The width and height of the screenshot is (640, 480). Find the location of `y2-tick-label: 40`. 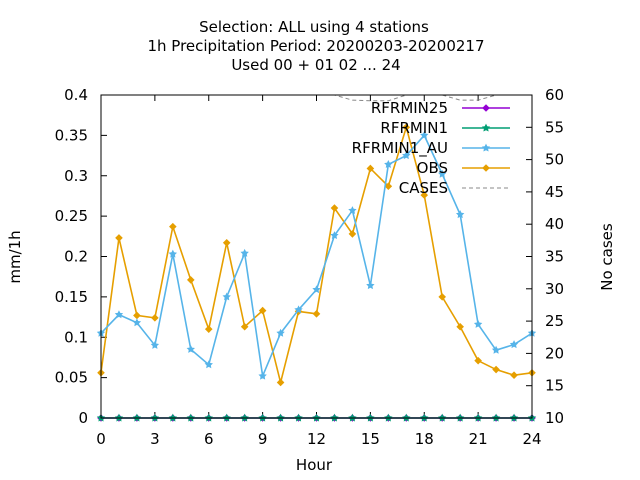

y2-tick-label: 40 is located at coordinates (554, 224).